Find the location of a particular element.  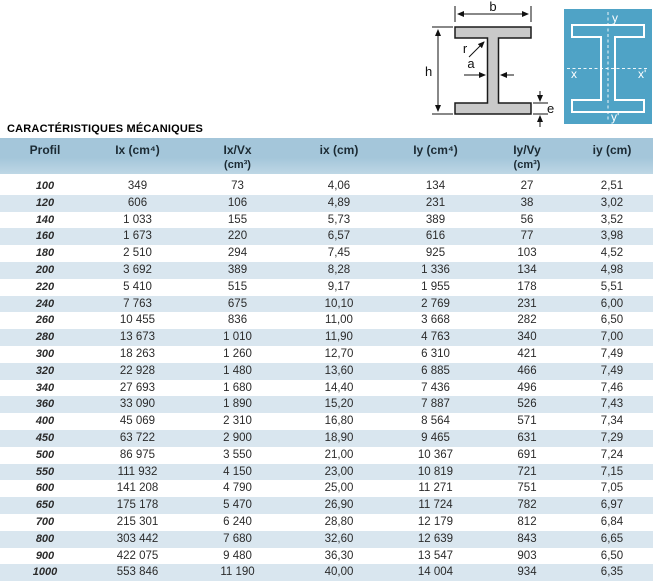

dim-label-h: h is located at coordinates (428, 71).